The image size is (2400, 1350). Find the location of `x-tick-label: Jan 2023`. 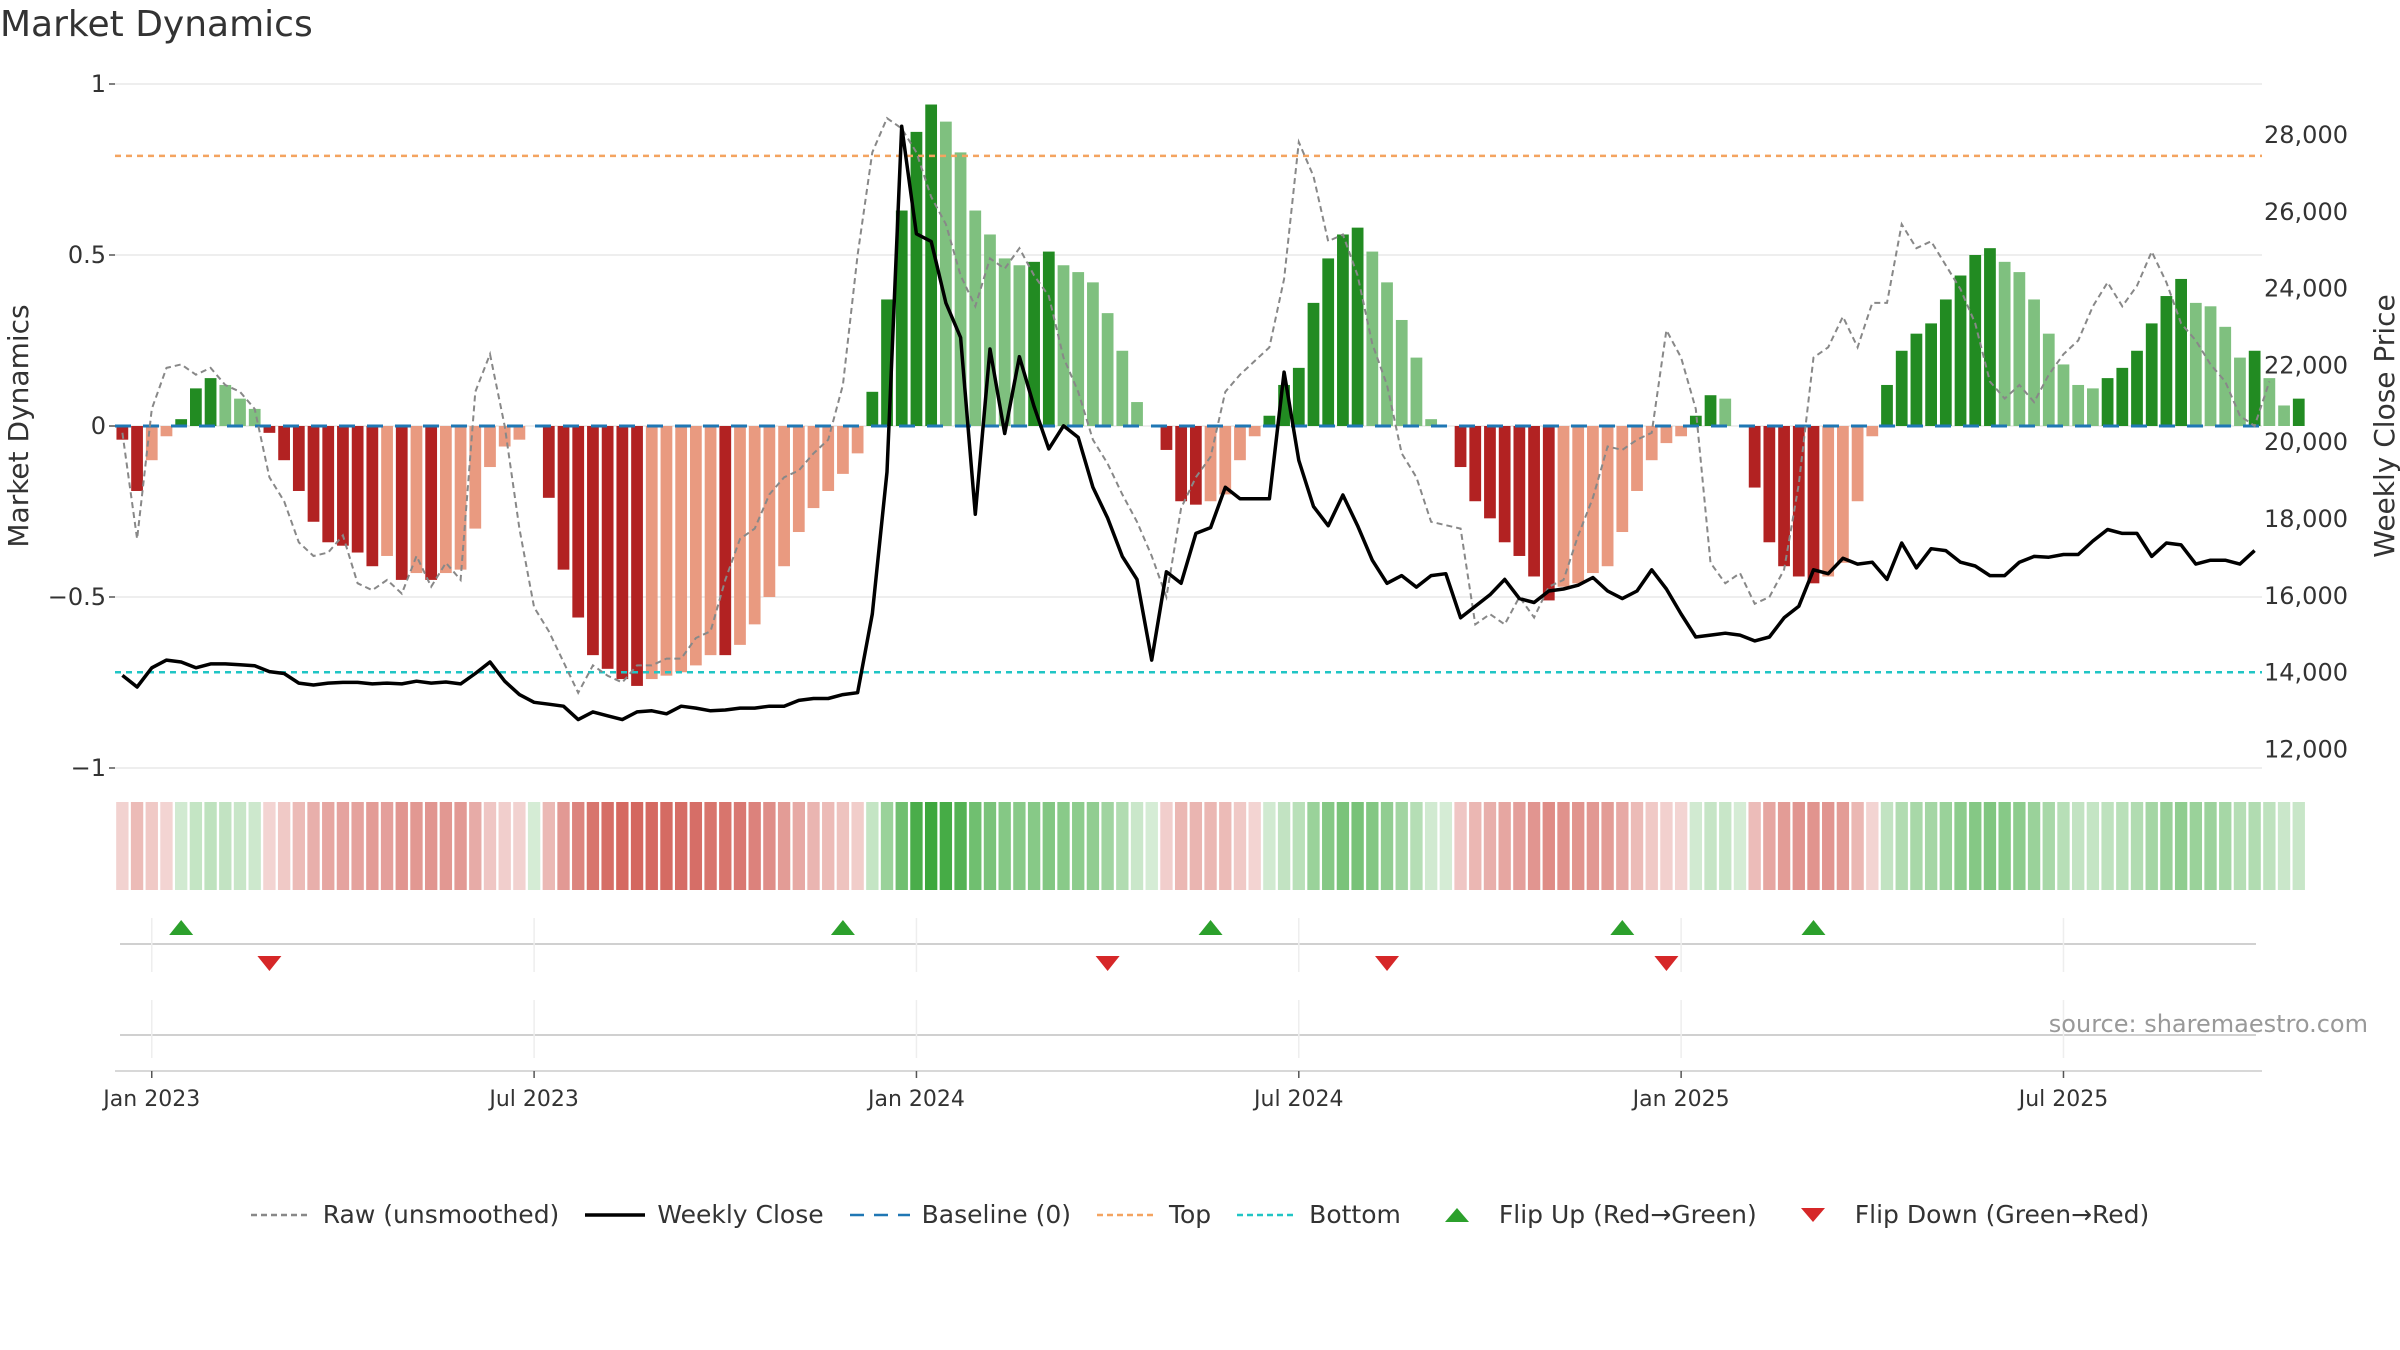

x-tick-label: Jan 2023 is located at coordinates (150, 1099).